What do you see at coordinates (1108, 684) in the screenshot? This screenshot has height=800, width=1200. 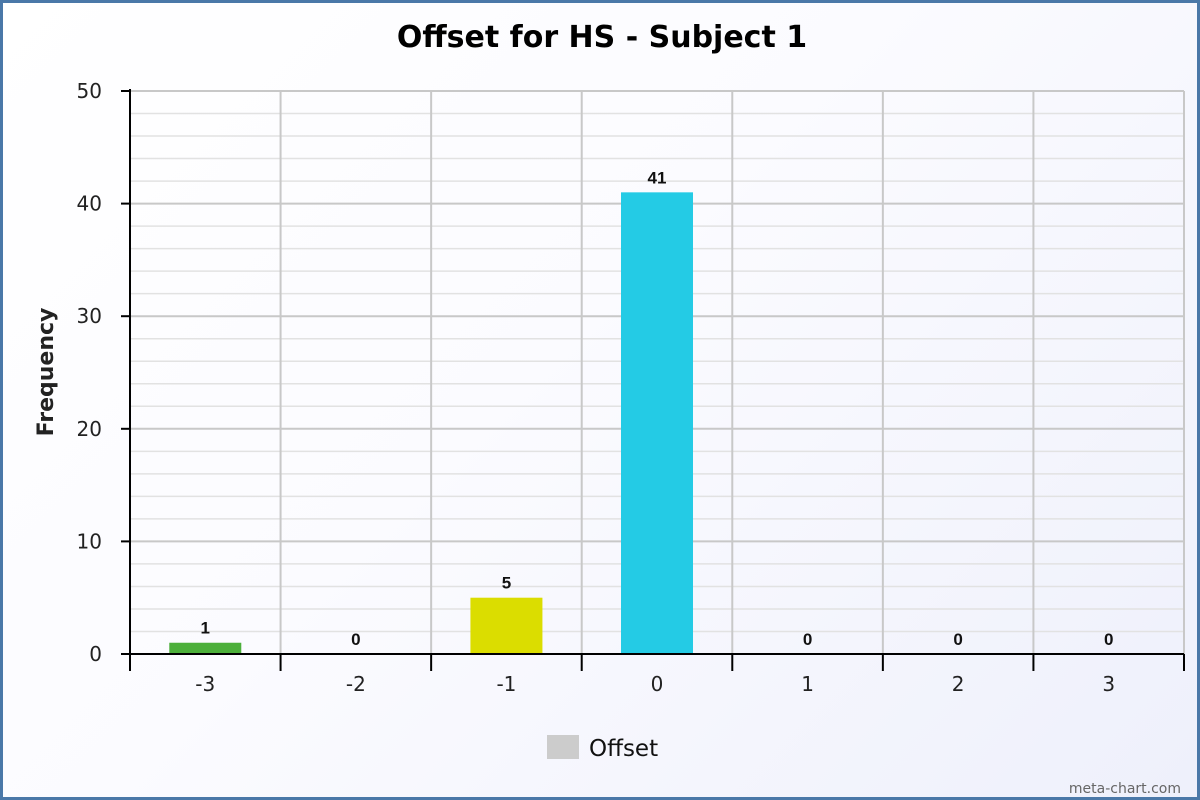 I see `x-tick-label: 3` at bounding box center [1108, 684].